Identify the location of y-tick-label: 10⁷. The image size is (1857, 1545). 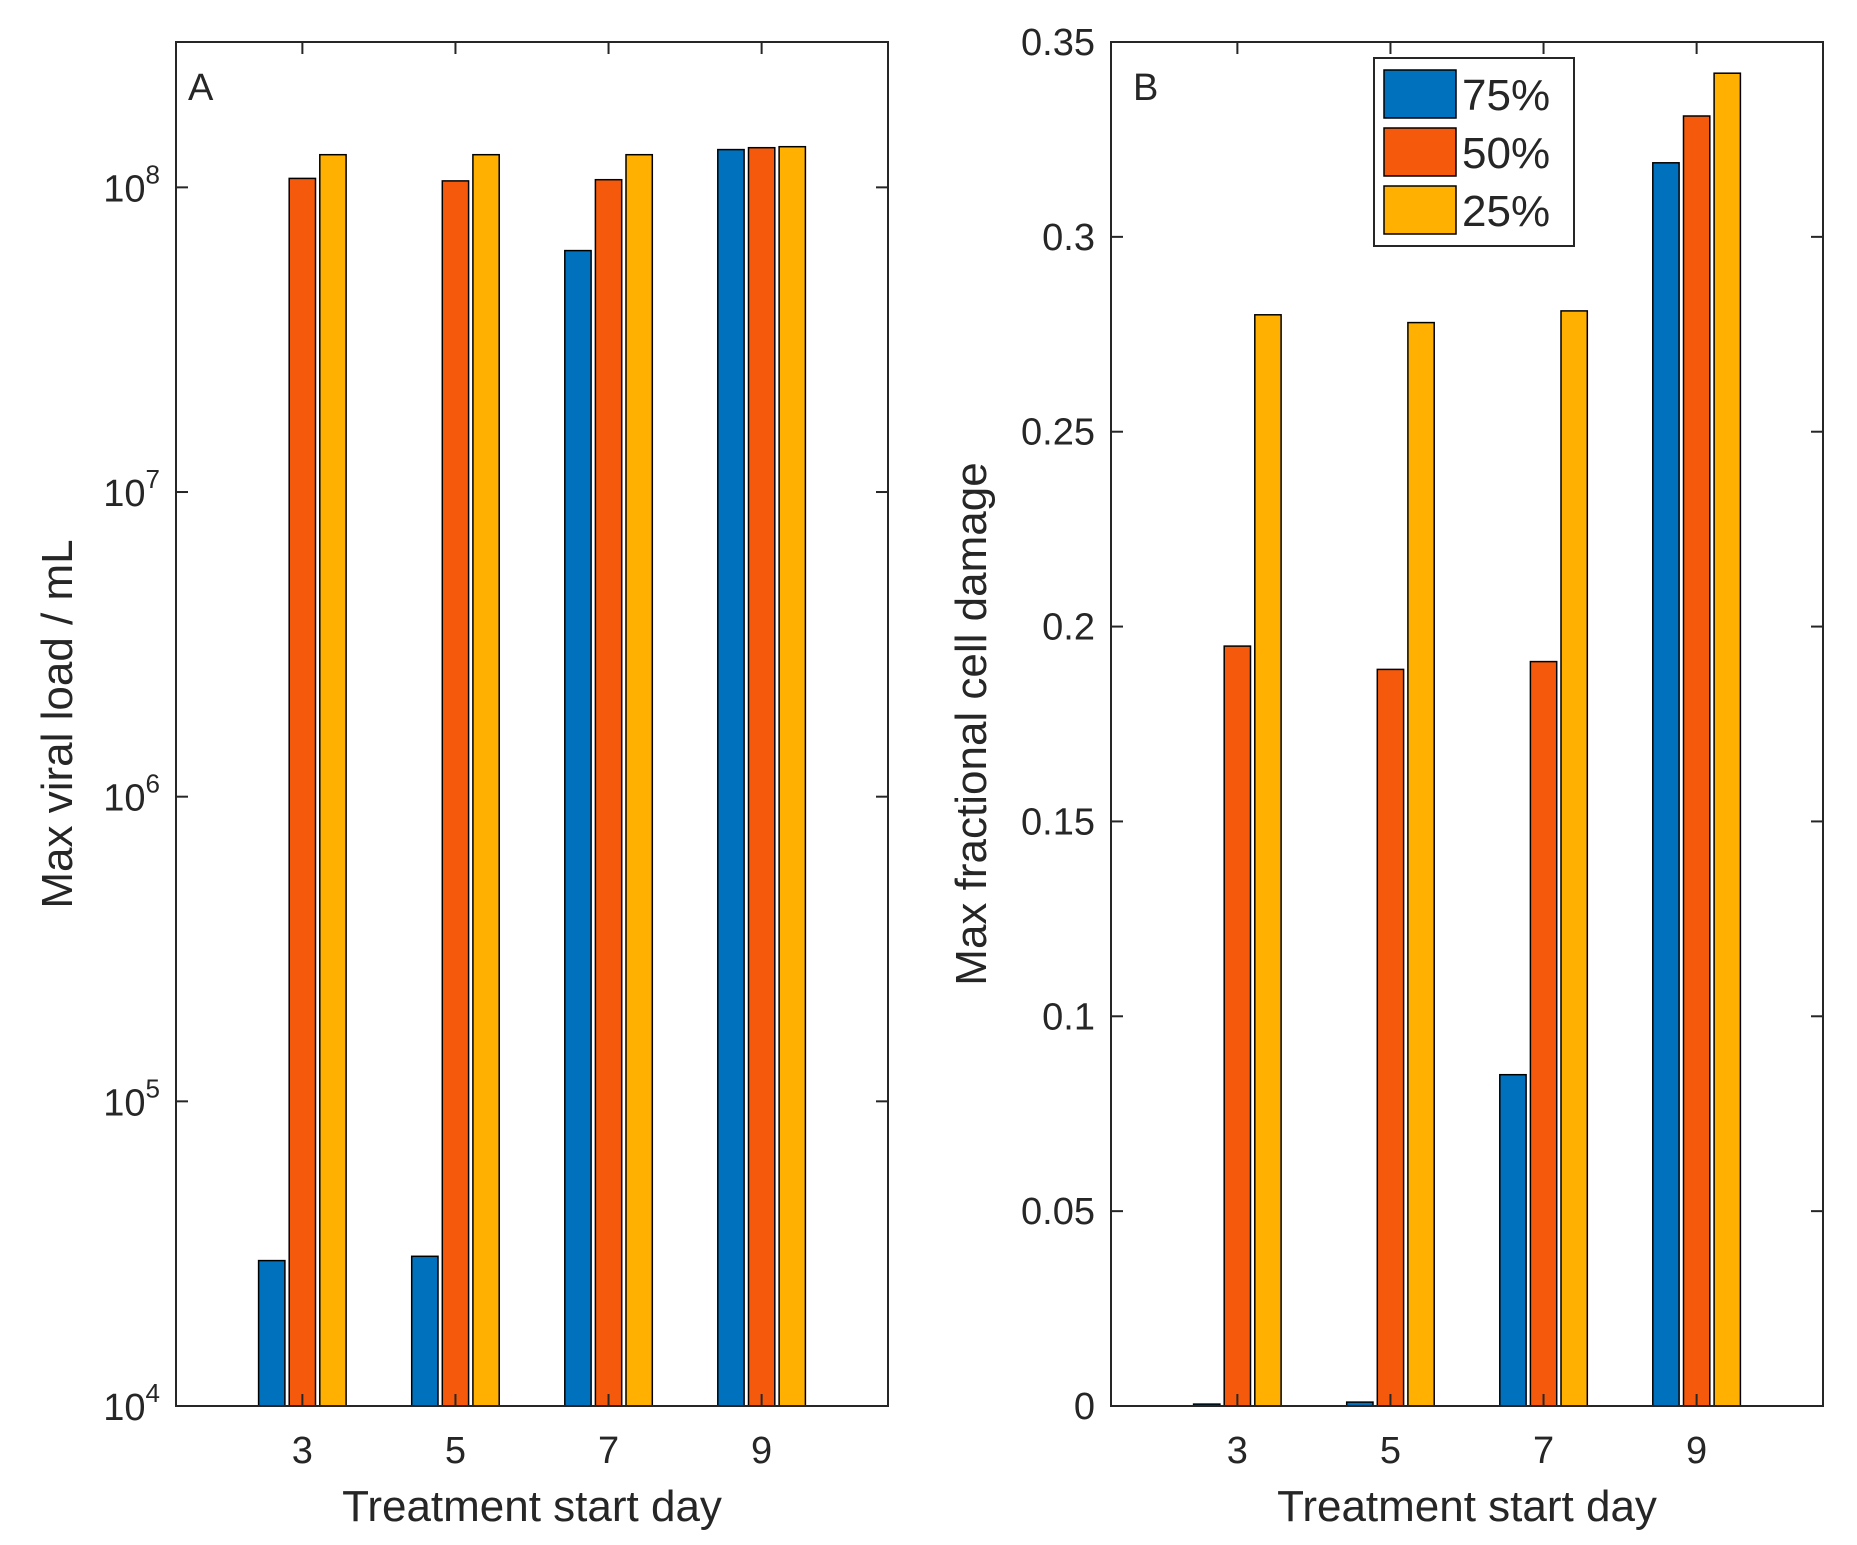
(131, 489).